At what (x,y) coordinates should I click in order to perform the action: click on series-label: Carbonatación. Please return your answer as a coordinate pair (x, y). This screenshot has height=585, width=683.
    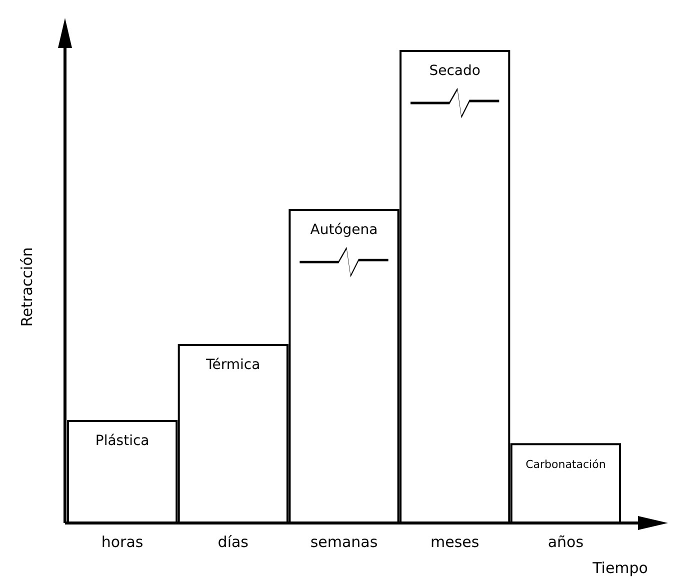
    Looking at the image, I should click on (566, 465).